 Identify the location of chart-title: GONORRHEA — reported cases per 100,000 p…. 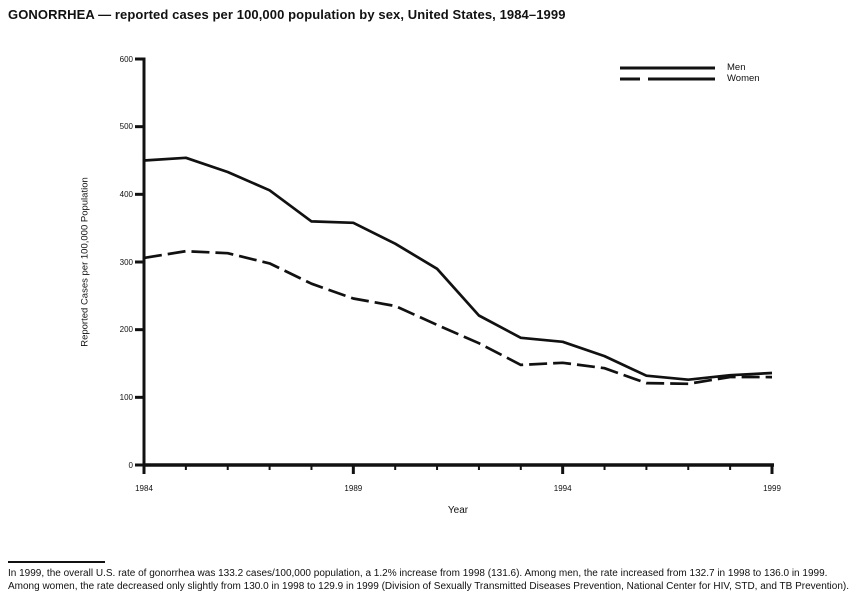
(287, 14).